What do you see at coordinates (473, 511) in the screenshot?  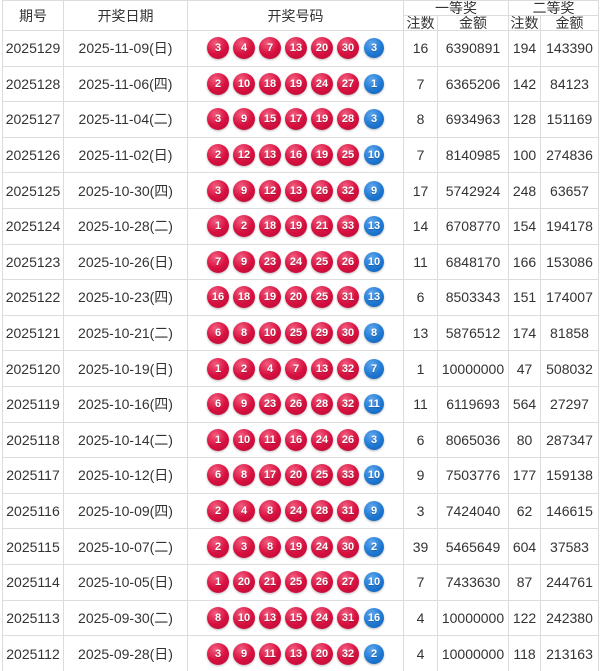 I see `first-prize-amount-cell: 7424040` at bounding box center [473, 511].